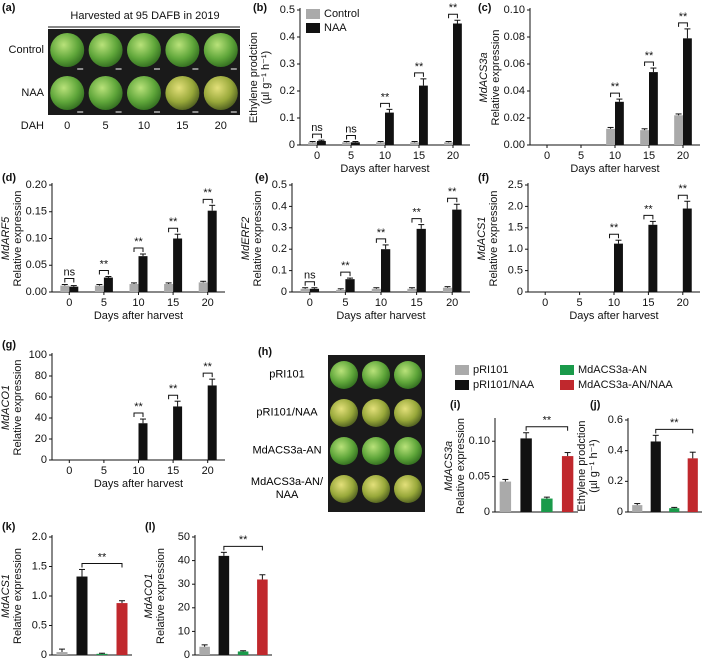  What do you see at coordinates (6, 596) in the screenshot?
I see `y-axis-label: MdACS1` at bounding box center [6, 596].